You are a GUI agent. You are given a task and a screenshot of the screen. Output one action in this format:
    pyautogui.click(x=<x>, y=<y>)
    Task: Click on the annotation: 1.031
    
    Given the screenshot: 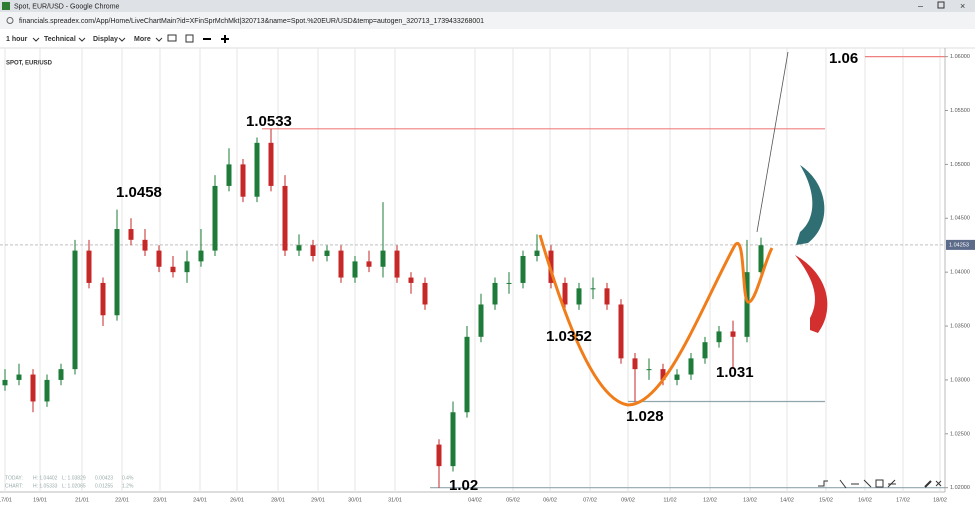 What is the action you would take?
    pyautogui.click(x=735, y=372)
    